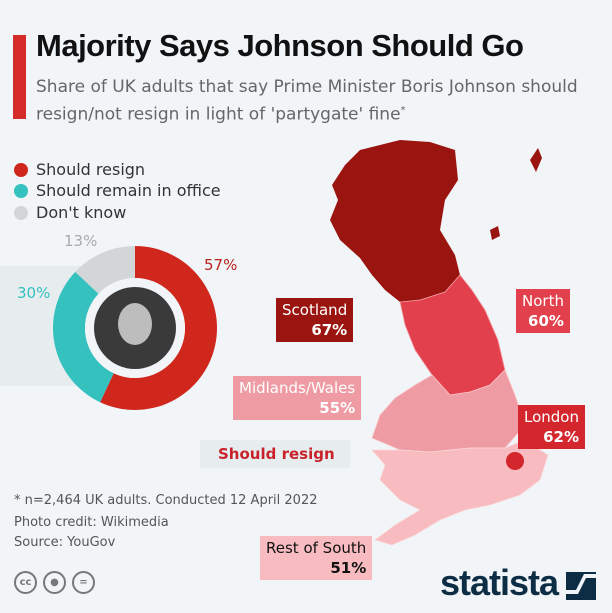 This screenshot has width=612, height=613. Describe the element at coordinates (315, 320) in the screenshot. I see `region-label-scotland: Scotland 67%` at that location.